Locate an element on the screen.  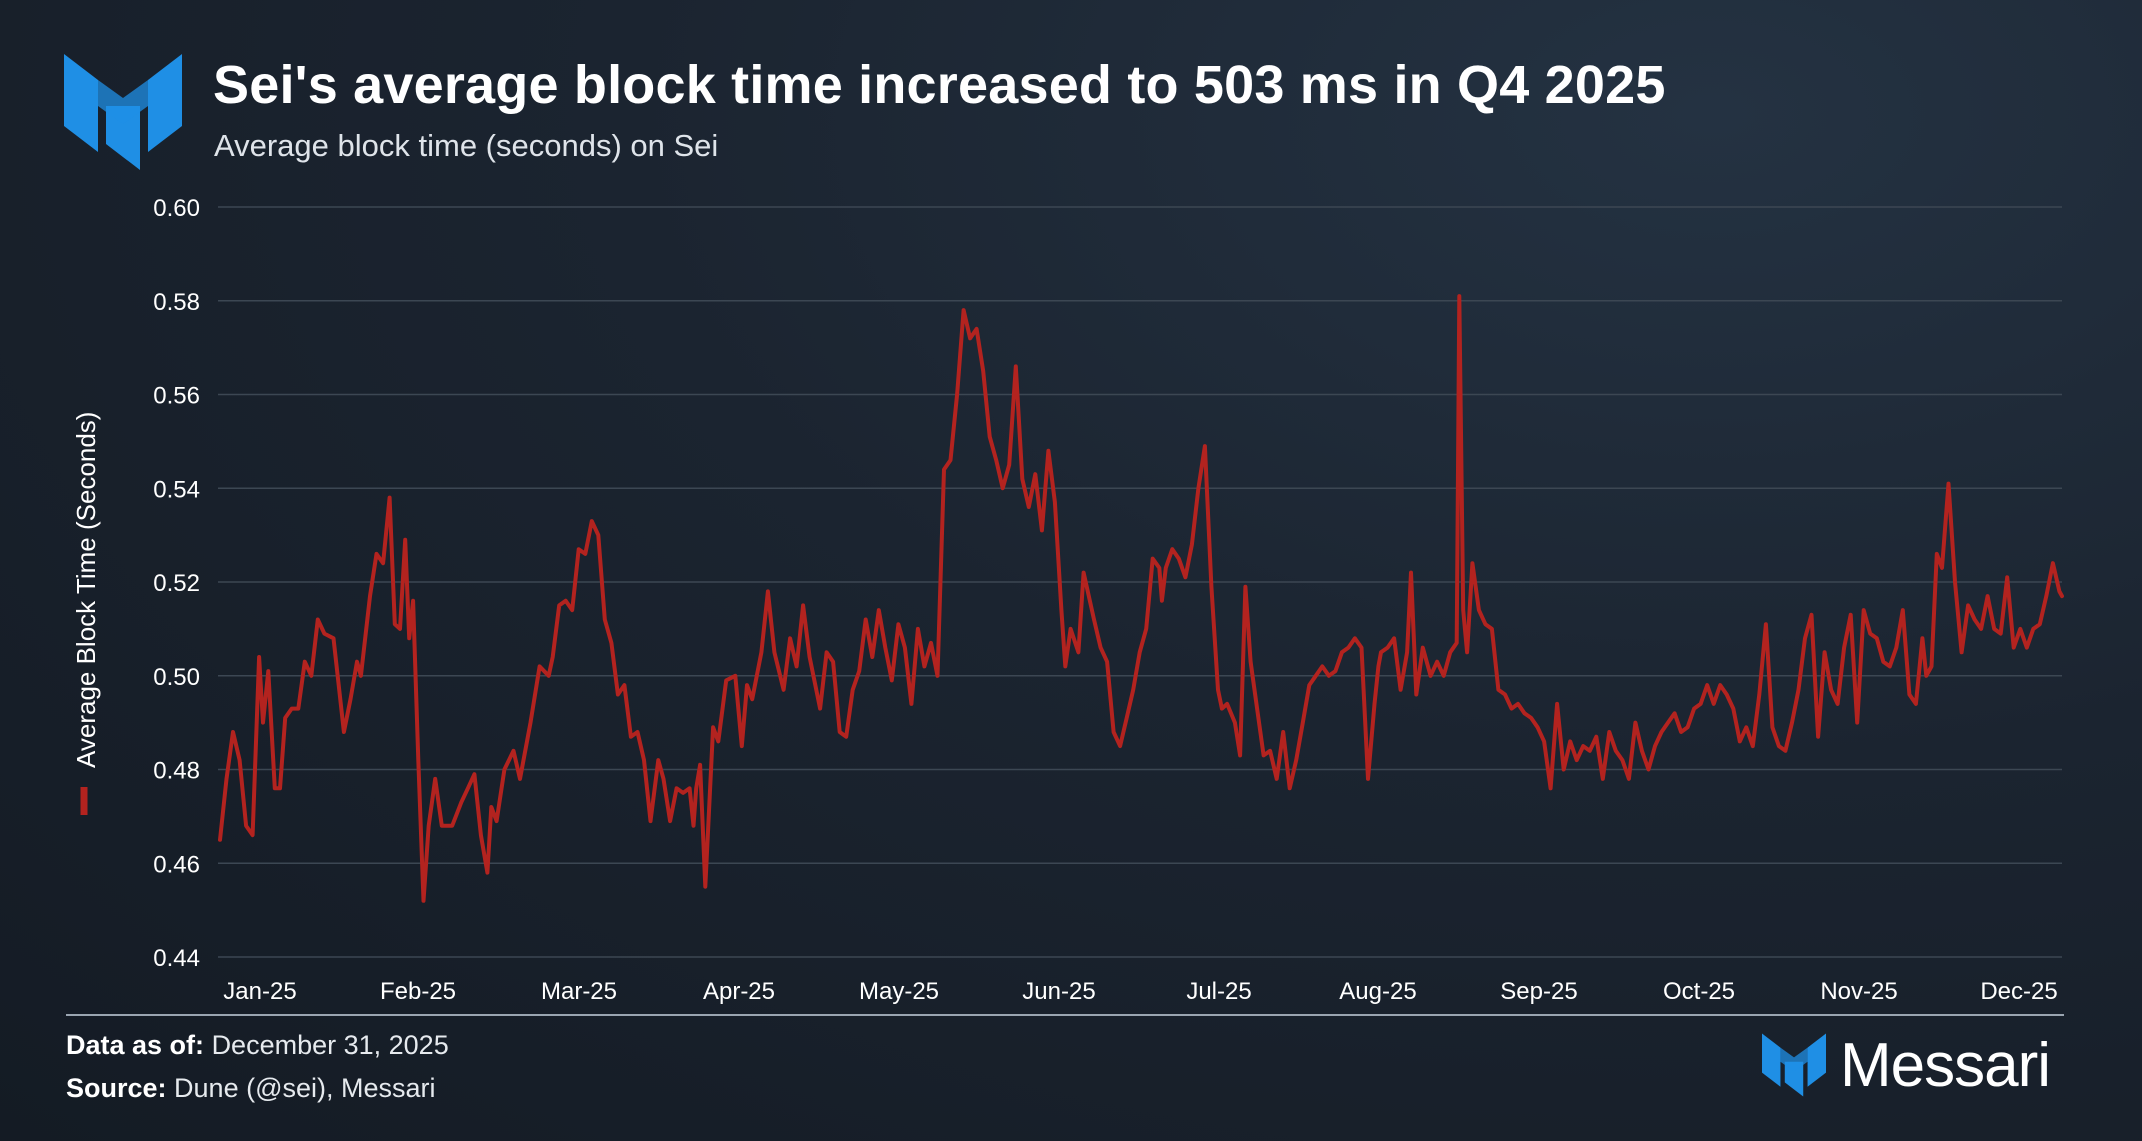
x-tick-label: Jan-25 is located at coordinates (259, 991).